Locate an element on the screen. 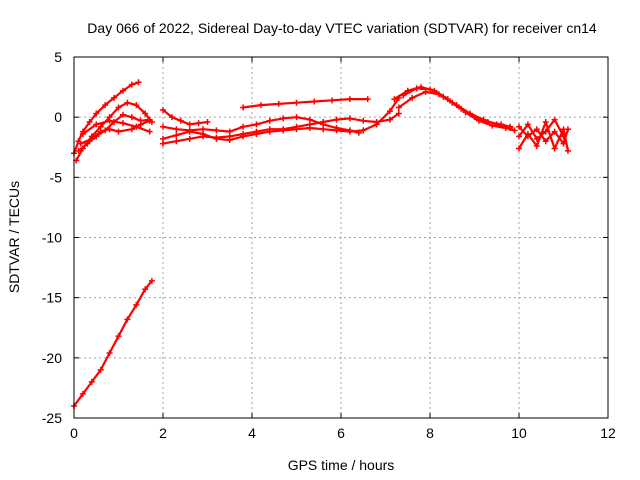  series-track-f is located at coordinates (116, 127).